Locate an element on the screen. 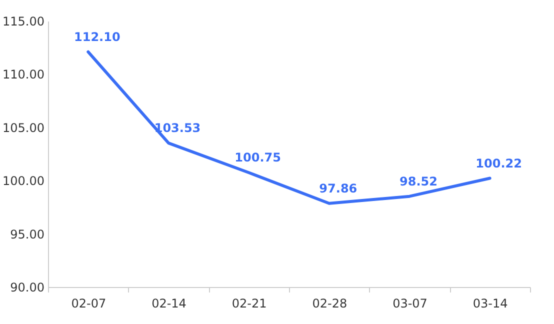  x-tick-label: 02-07 is located at coordinates (88, 303).